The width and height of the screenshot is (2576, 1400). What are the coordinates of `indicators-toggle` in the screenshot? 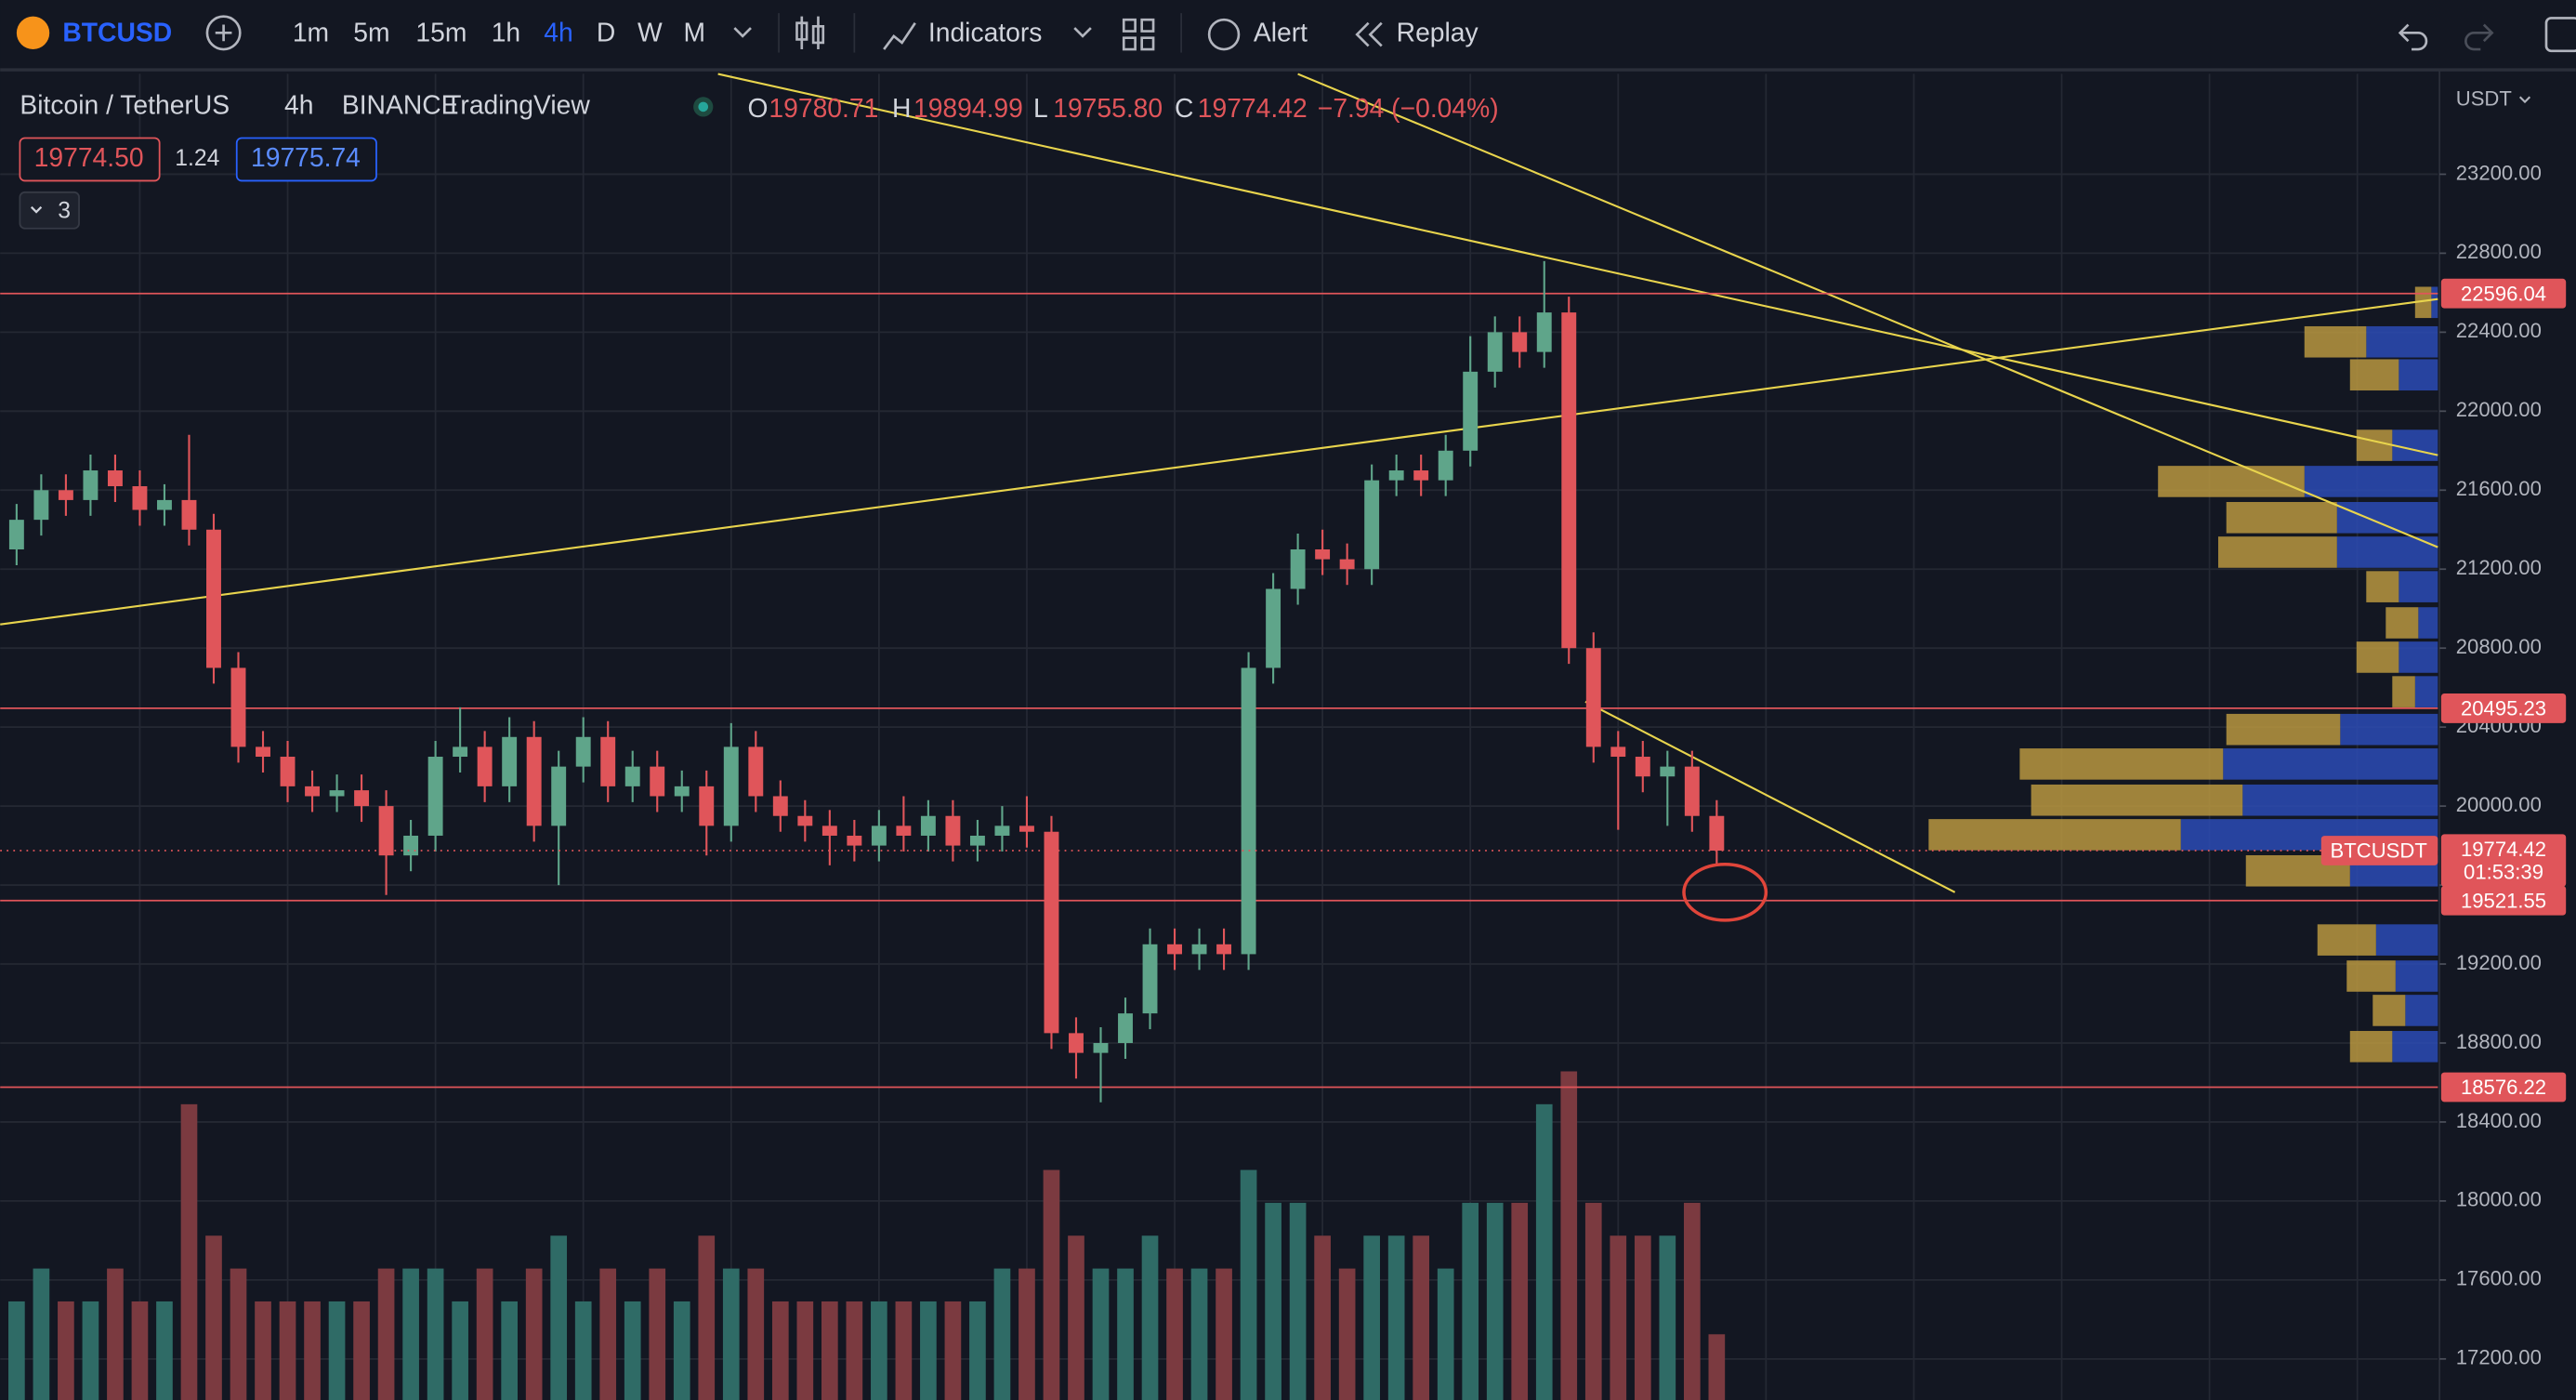 It's located at (49, 210).